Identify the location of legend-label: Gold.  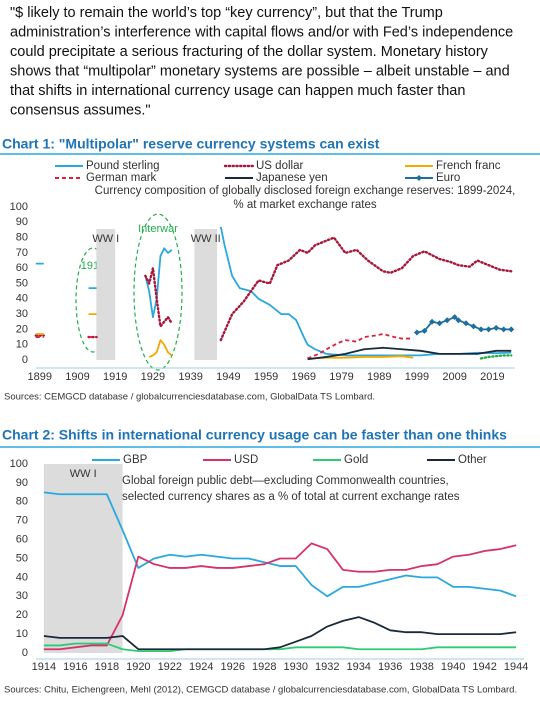
(356, 460).